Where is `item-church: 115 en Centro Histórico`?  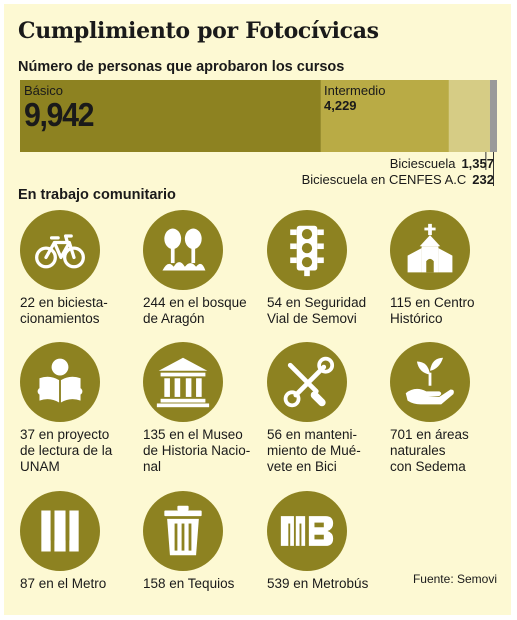
item-church: 115 en Centro Histórico is located at coordinates (449, 268).